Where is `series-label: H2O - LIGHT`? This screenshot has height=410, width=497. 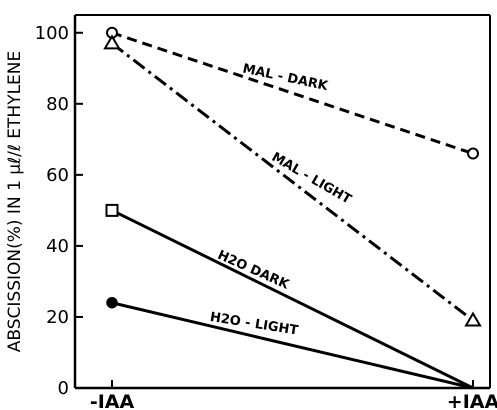 series-label: H2O - LIGHT is located at coordinates (254, 324).